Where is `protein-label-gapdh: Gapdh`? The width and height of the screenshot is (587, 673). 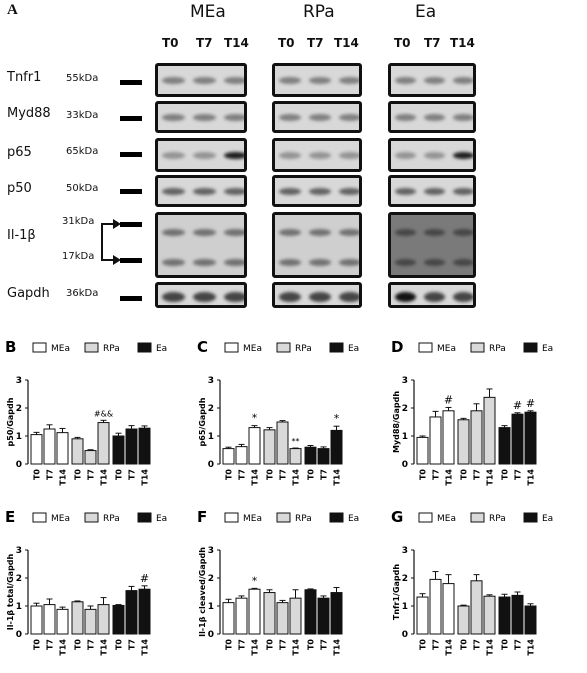 protein-label-gapdh: Gapdh is located at coordinates (28, 293).